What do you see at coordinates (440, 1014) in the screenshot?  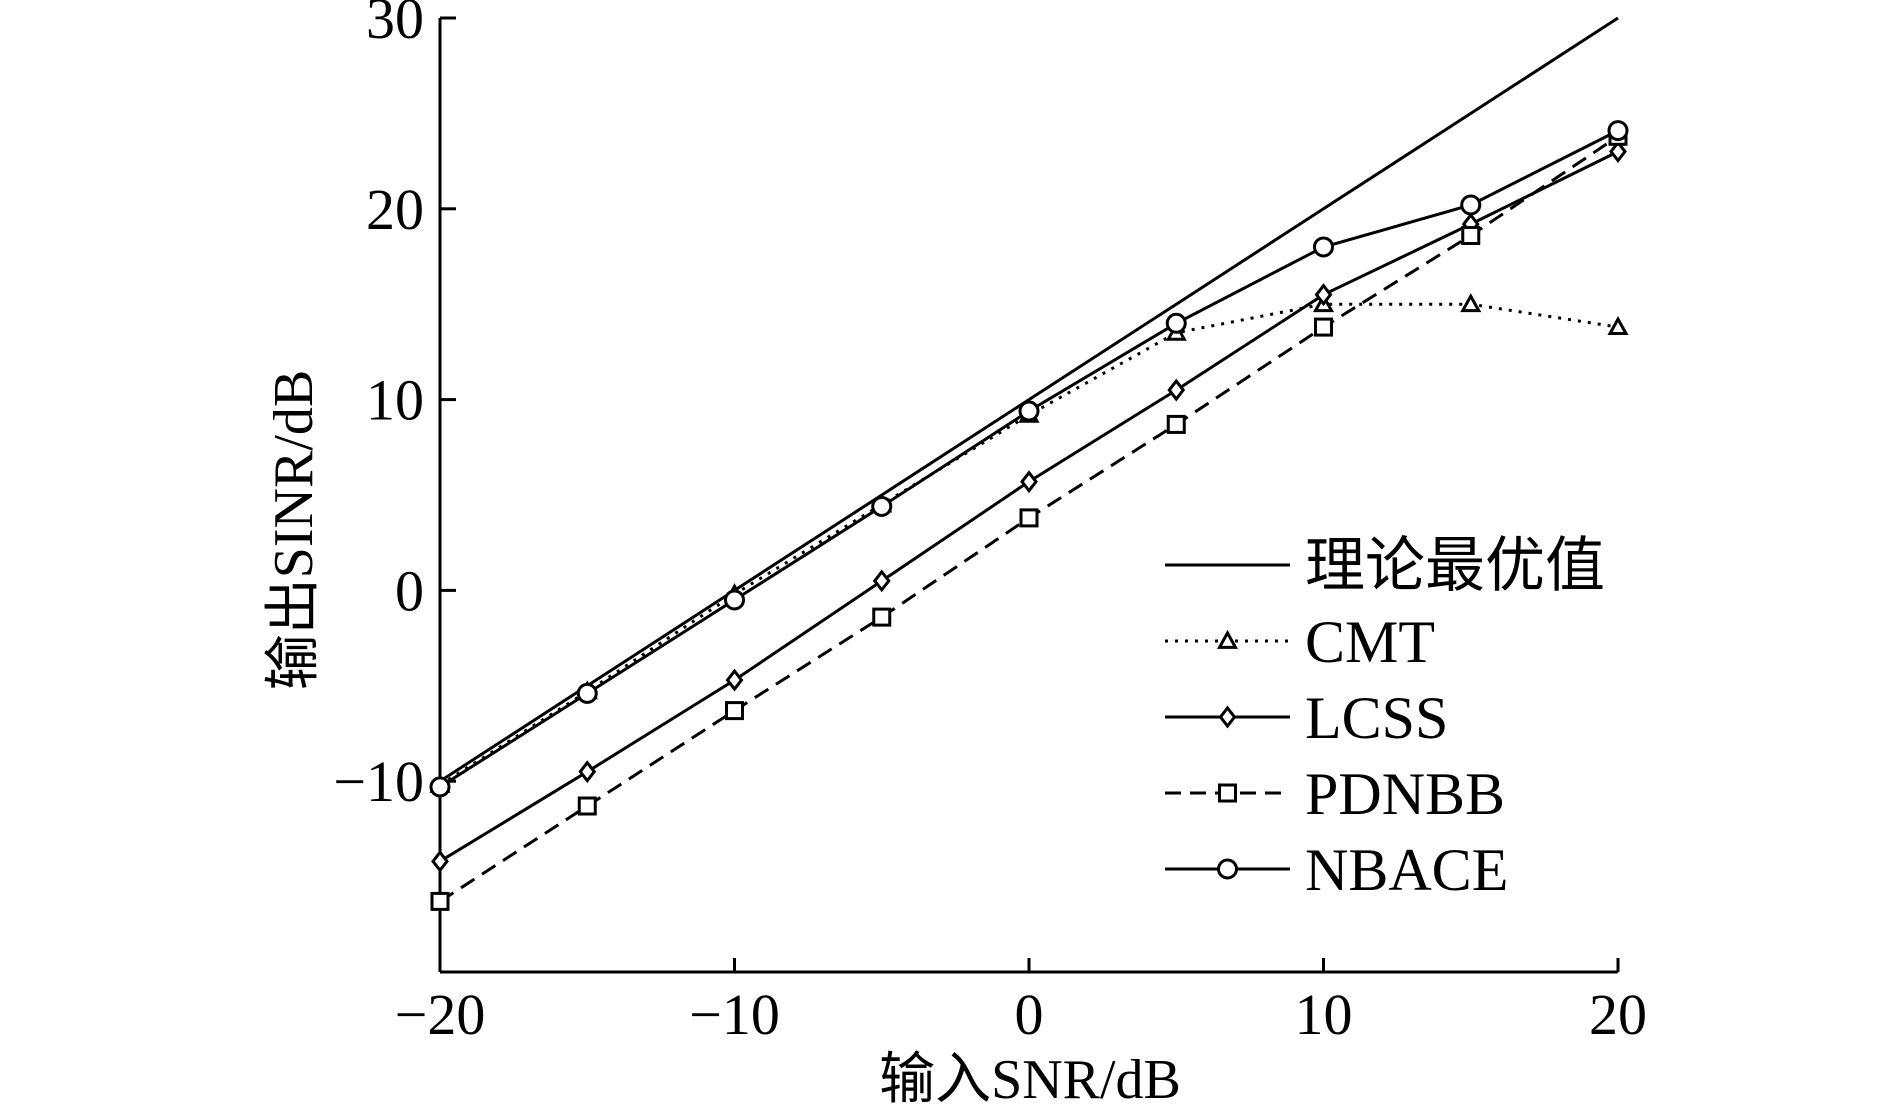 I see `x-tick-label: −20` at bounding box center [440, 1014].